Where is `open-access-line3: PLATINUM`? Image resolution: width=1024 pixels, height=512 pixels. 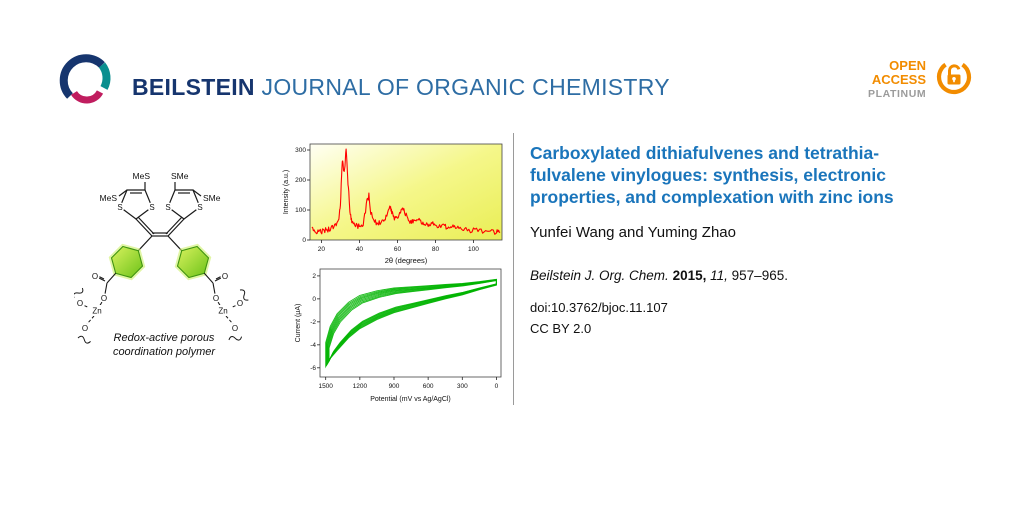
open-access-line3: PLATINUM is located at coordinates (897, 93).